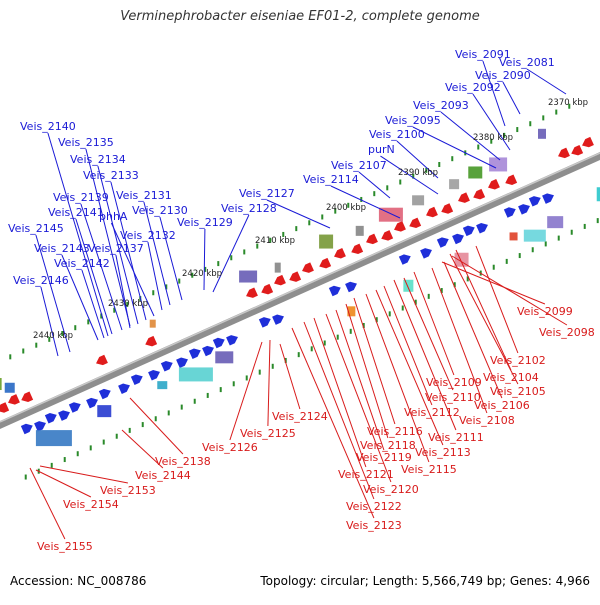 This screenshot has height=605, width=600. Describe the element at coordinates (456, 437) in the screenshot. I see `reverse-gene-label: Veis_2111` at that location.